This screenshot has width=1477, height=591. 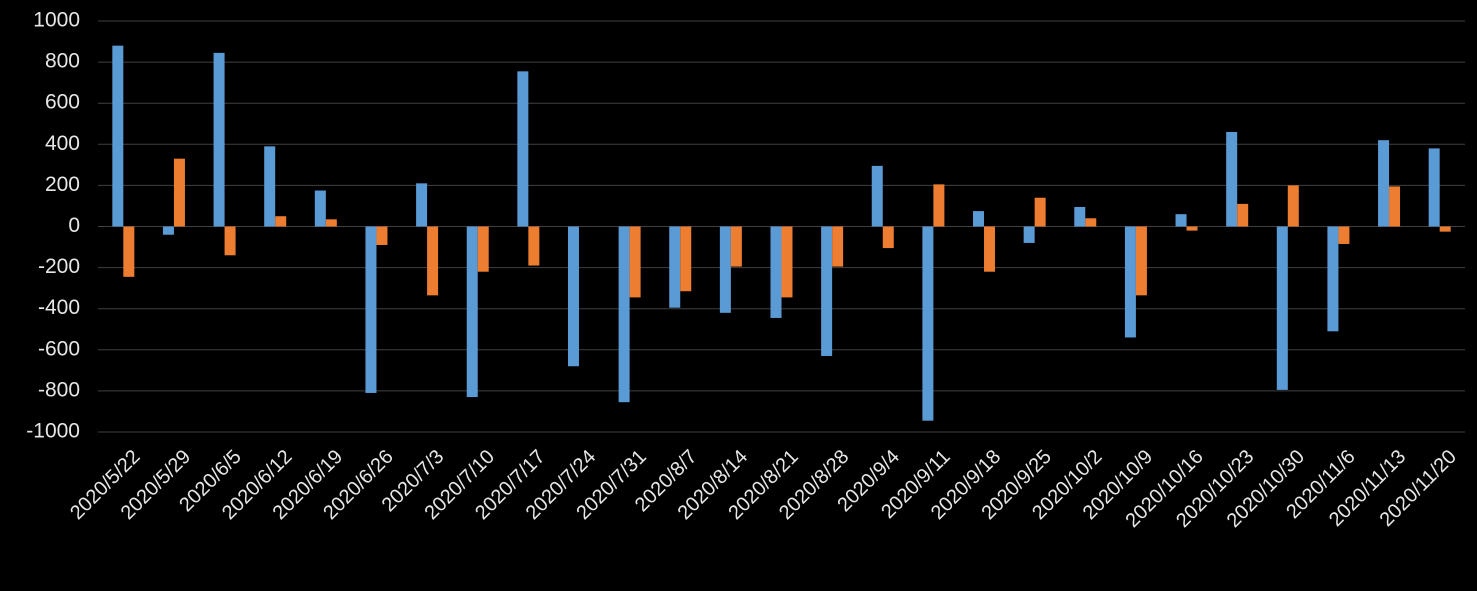 I want to click on y-tick-label: -800, so click(x=59, y=389).